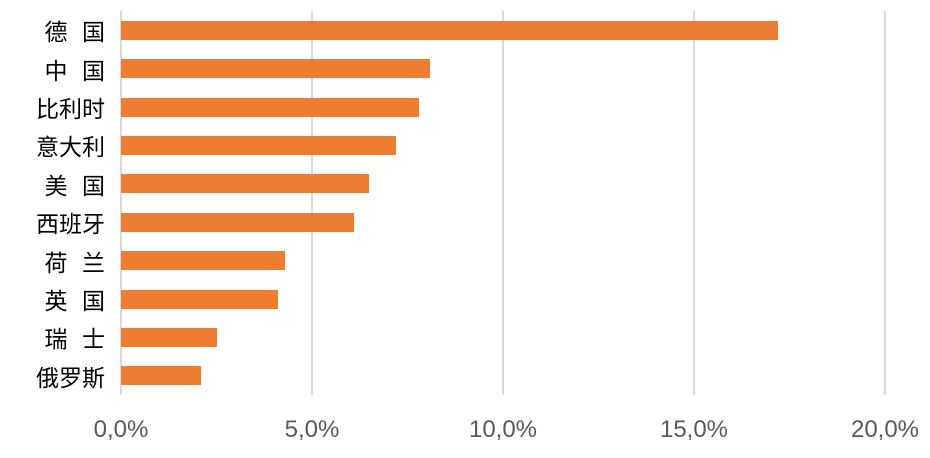  I want to click on value-axis-line, so click(121, 203).